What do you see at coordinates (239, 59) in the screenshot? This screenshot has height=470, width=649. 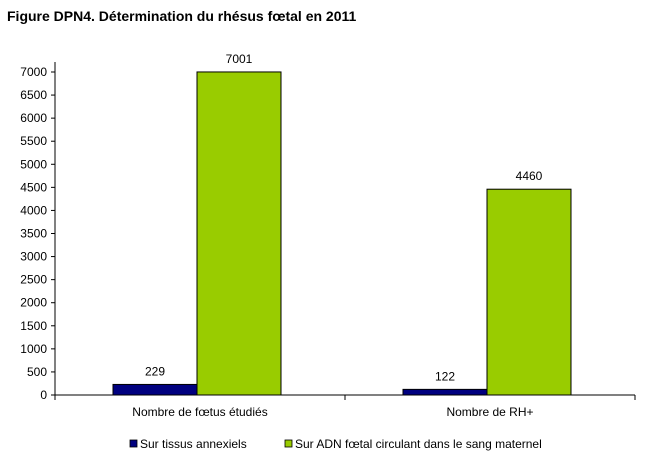 I see `data-label: 7001` at bounding box center [239, 59].